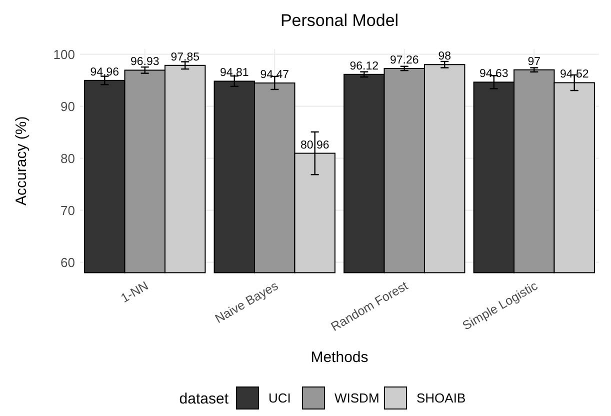 This screenshot has width=611, height=416. I want to click on y-tick-label: 60, so click(67, 262).